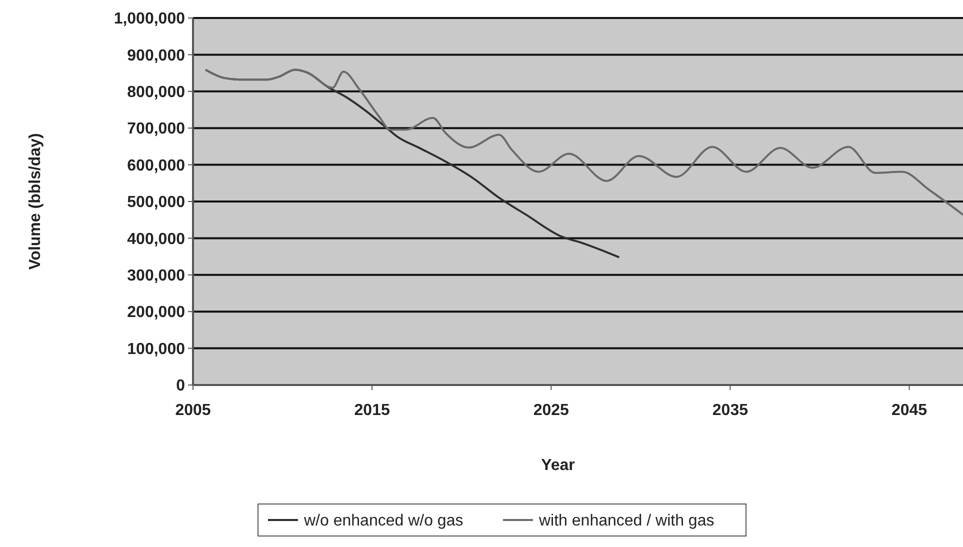 The image size is (963, 547). Describe the element at coordinates (156, 239) in the screenshot. I see `y-tick-label: 400,000` at that location.